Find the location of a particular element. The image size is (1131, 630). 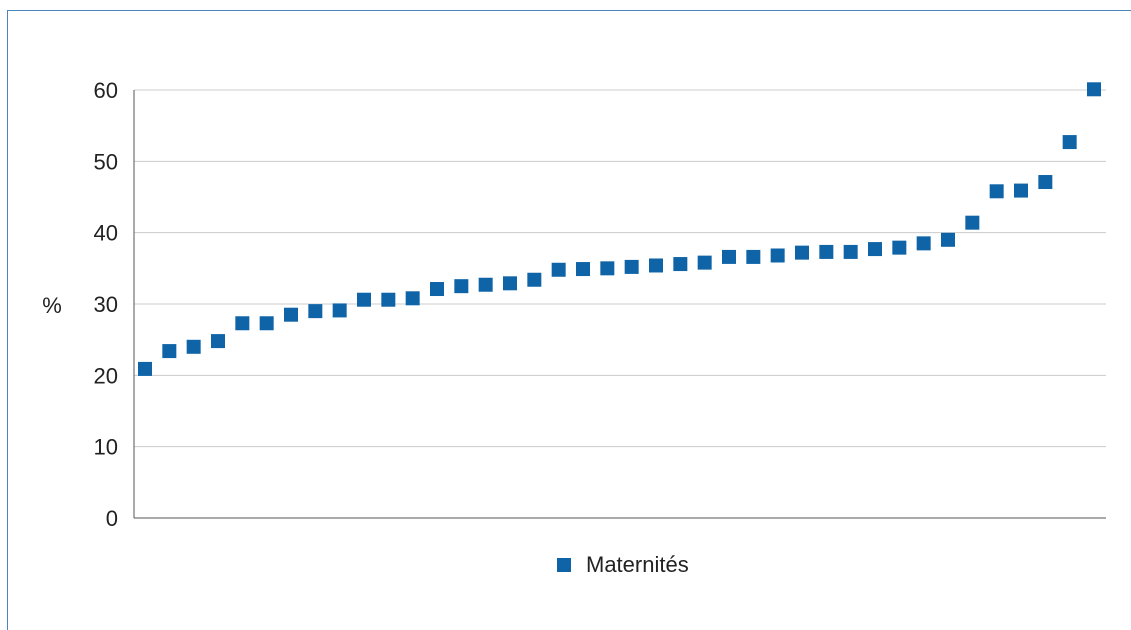

legend: Maternités is located at coordinates (623, 564).